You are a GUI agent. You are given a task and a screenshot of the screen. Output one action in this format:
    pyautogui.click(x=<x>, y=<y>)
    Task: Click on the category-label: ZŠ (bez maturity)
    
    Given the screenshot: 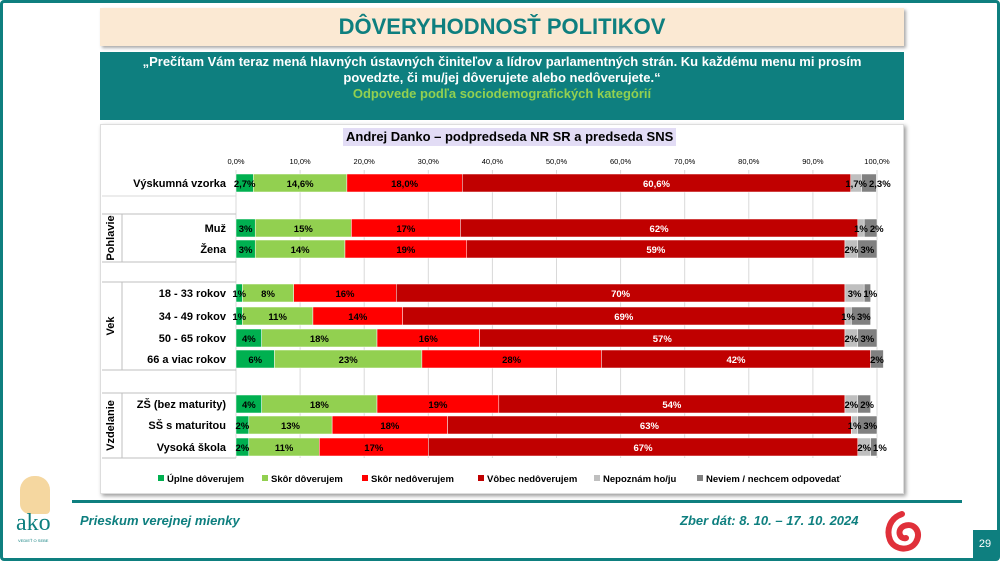 What is the action you would take?
    pyautogui.click(x=182, y=404)
    